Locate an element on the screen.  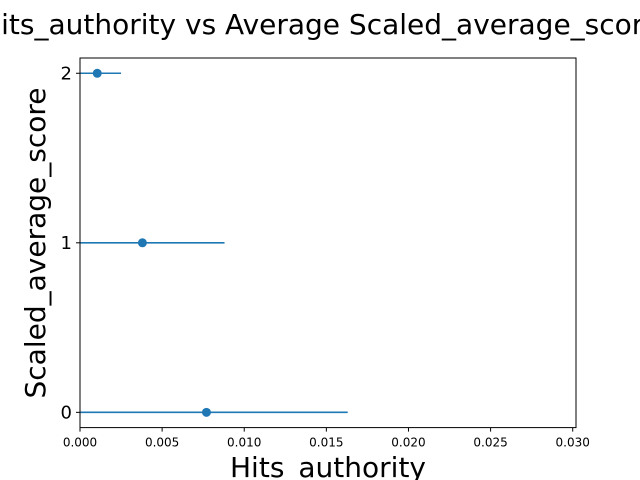
x-tick-label: 0.015 is located at coordinates (326, 443).